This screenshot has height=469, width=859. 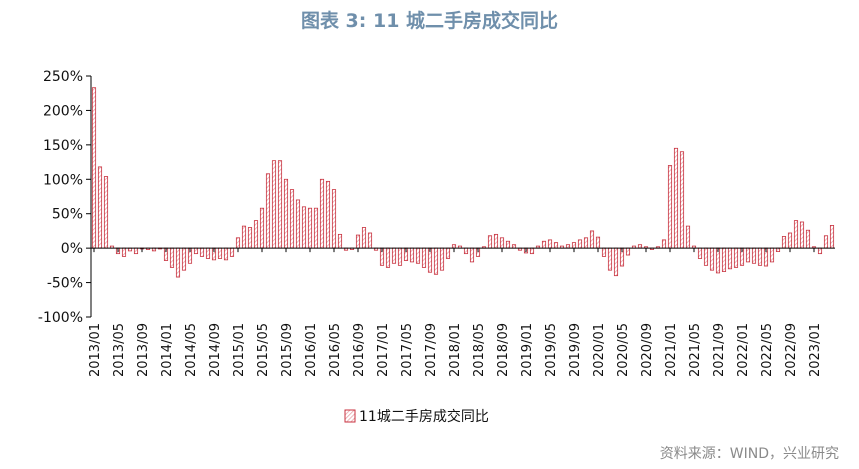 What do you see at coordinates (350, 416) in the screenshot?
I see `legend-swatch` at bounding box center [350, 416].